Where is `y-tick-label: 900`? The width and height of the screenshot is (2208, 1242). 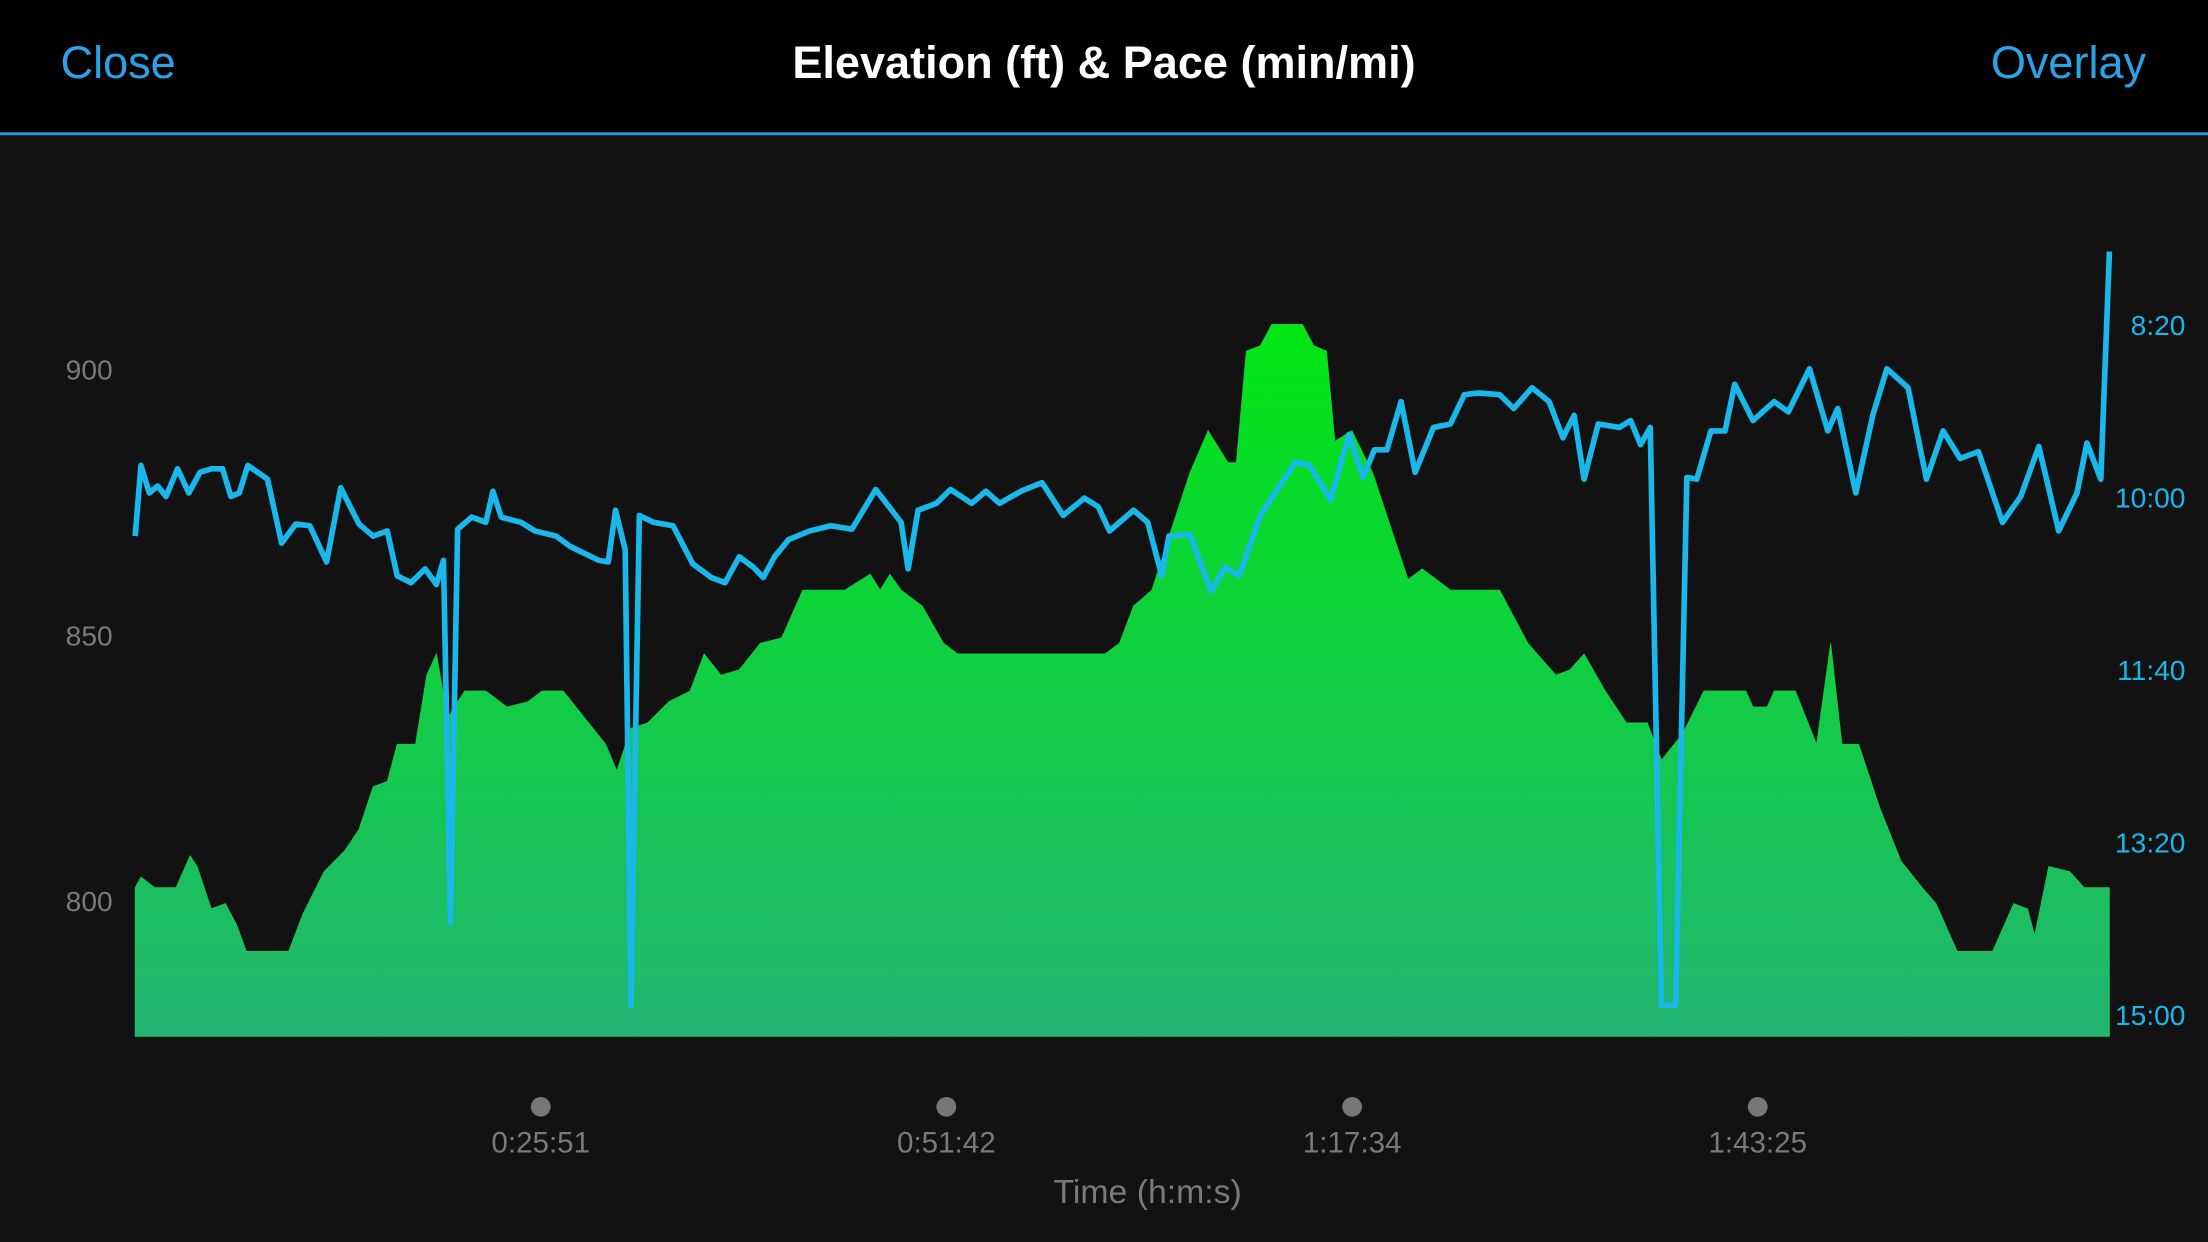 y-tick-label: 900 is located at coordinates (89, 370).